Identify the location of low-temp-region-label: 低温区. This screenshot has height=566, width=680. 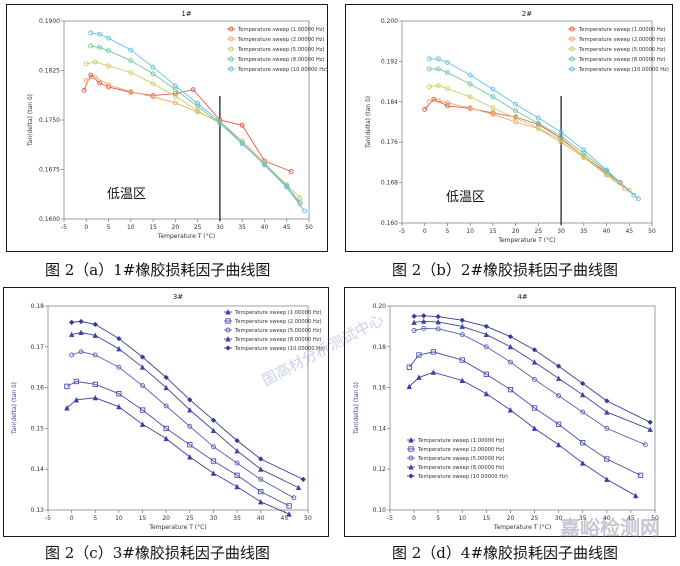
(465, 197).